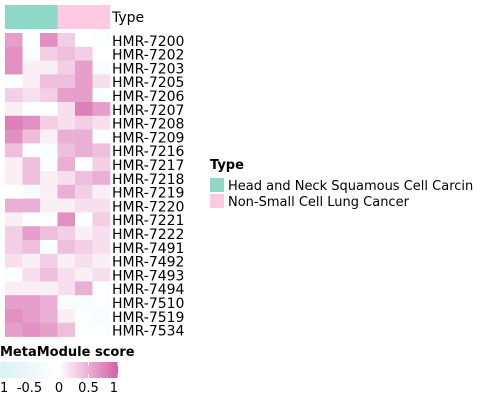  Describe the element at coordinates (148, 263) in the screenshot. I see `row-label: HMR-7492` at that location.